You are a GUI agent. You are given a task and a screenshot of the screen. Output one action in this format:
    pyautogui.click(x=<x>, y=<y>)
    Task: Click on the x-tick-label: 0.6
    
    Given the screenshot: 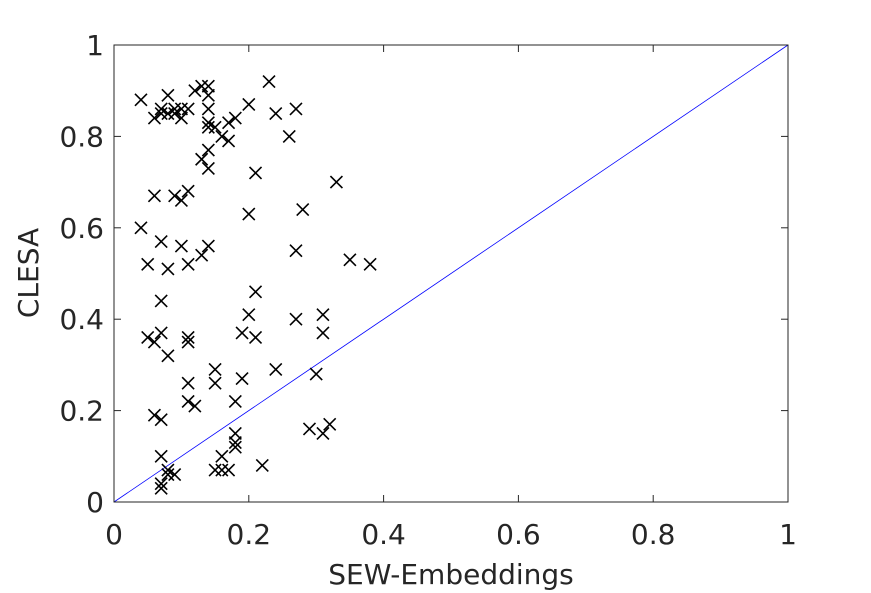 What is the action you would take?
    pyautogui.click(x=518, y=534)
    